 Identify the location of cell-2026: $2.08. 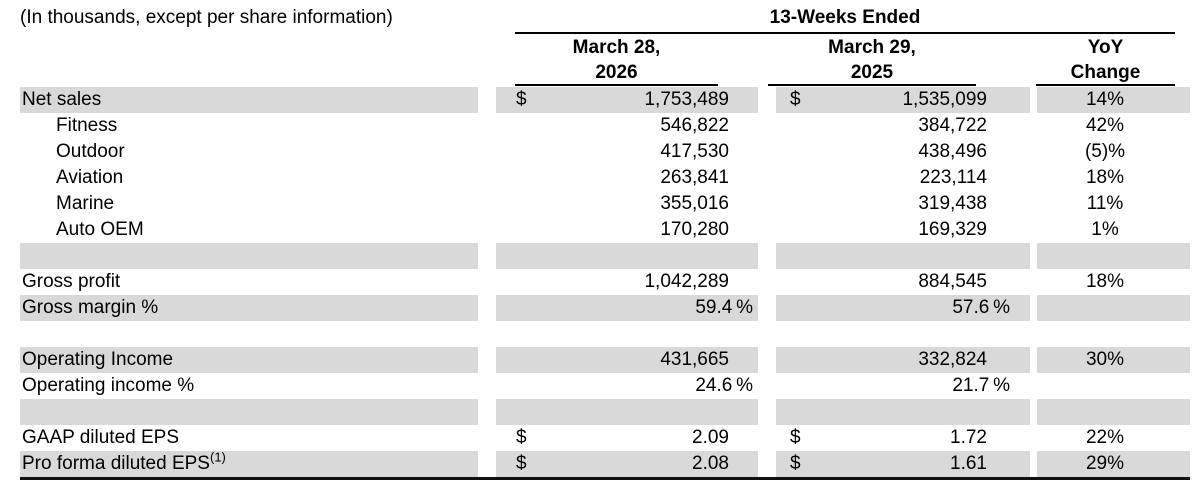
(627, 464).